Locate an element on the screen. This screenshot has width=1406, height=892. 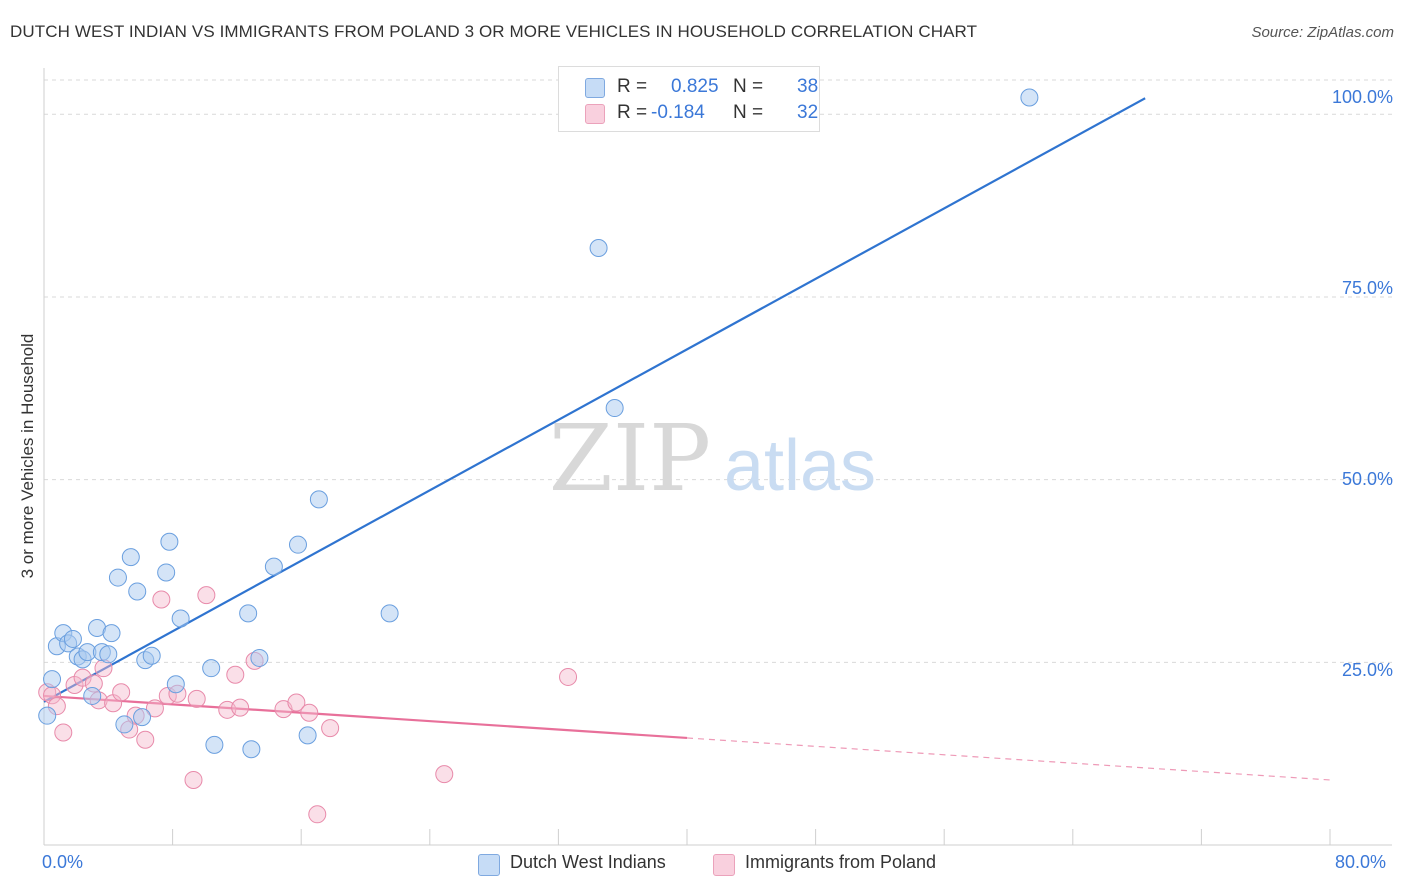
legend-label: Immigrants from Poland is located at coordinates (841, 862).